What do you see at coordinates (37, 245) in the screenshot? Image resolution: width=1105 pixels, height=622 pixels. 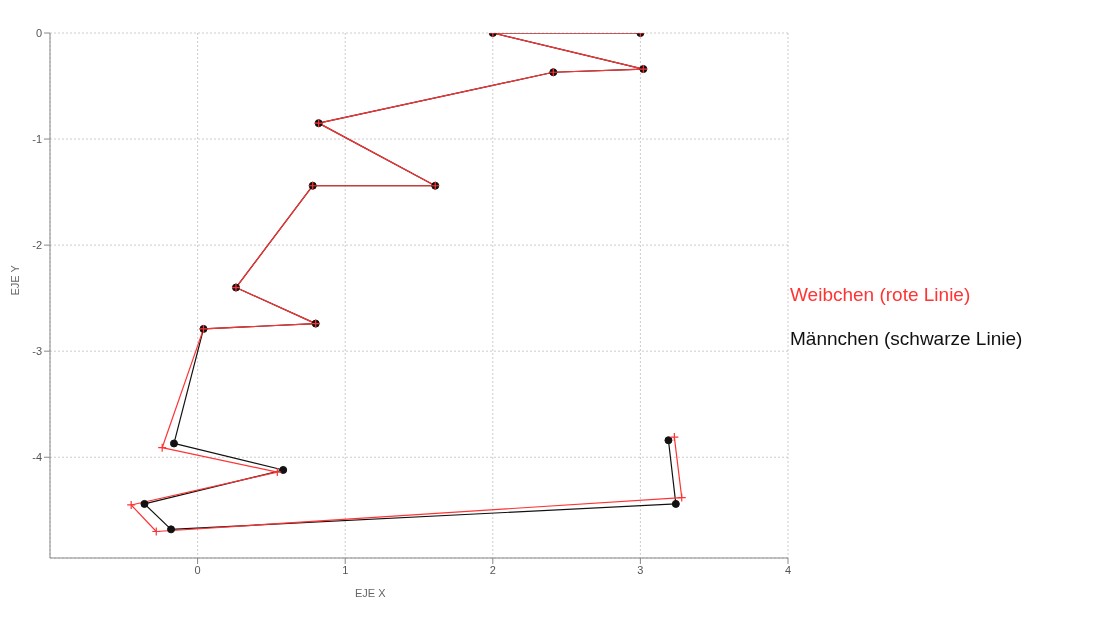 I see `y-tick-label: -2` at bounding box center [37, 245].